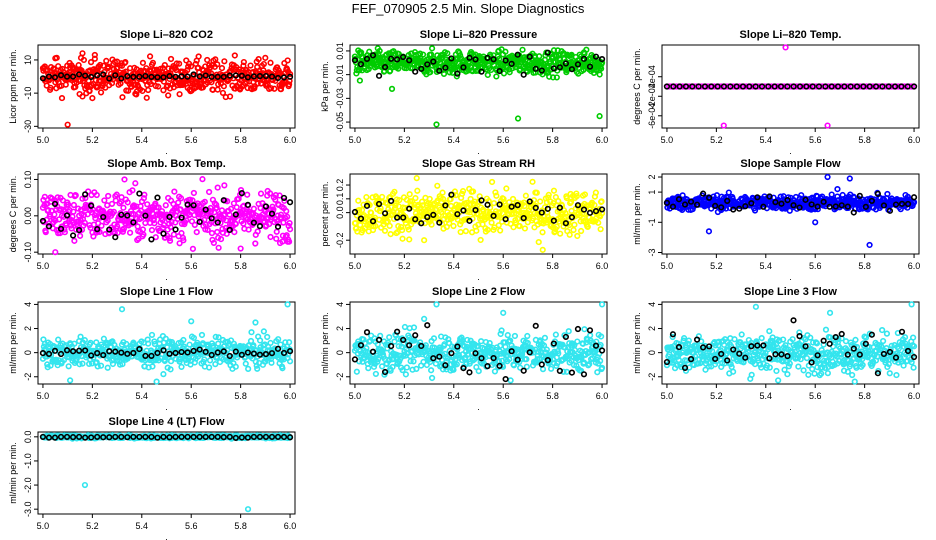 This screenshot has width=936, height=540. What do you see at coordinates (716, 266) in the screenshot?
I see `x-tick-label: 5.2` at bounding box center [716, 266].